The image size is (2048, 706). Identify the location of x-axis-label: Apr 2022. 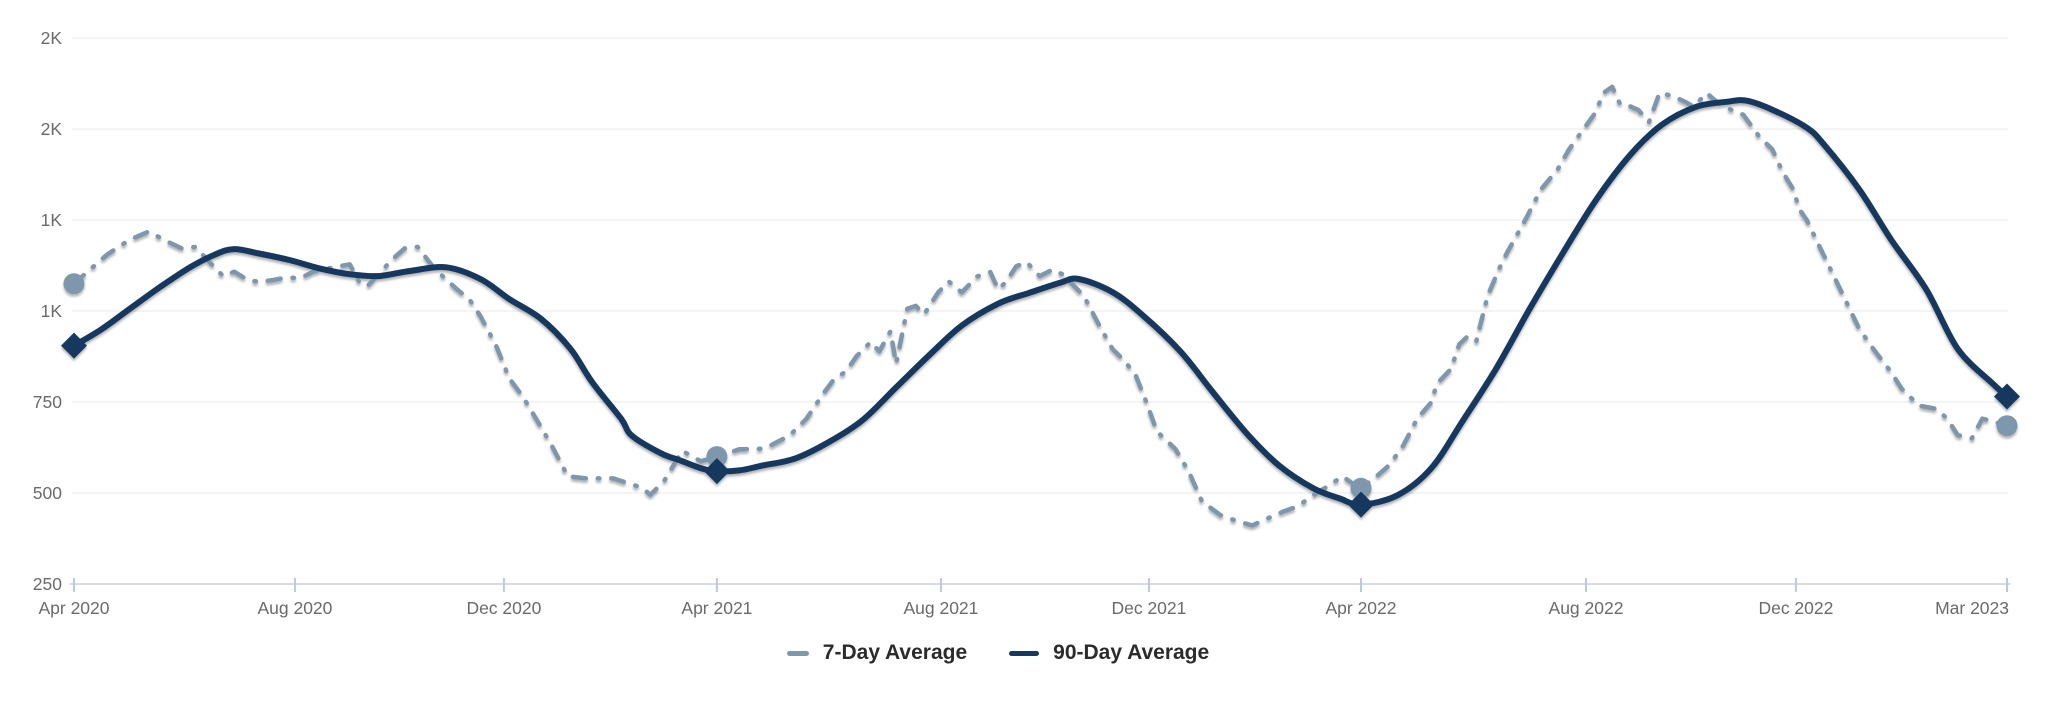
(1360, 608).